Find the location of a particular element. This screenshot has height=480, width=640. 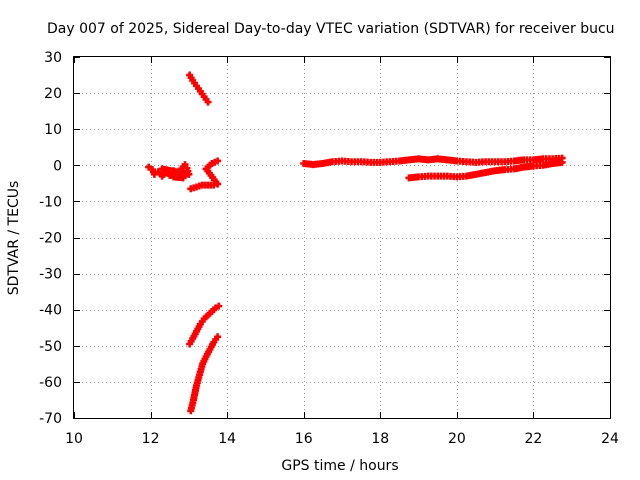

y-tick-label: -30 is located at coordinates (50, 275).